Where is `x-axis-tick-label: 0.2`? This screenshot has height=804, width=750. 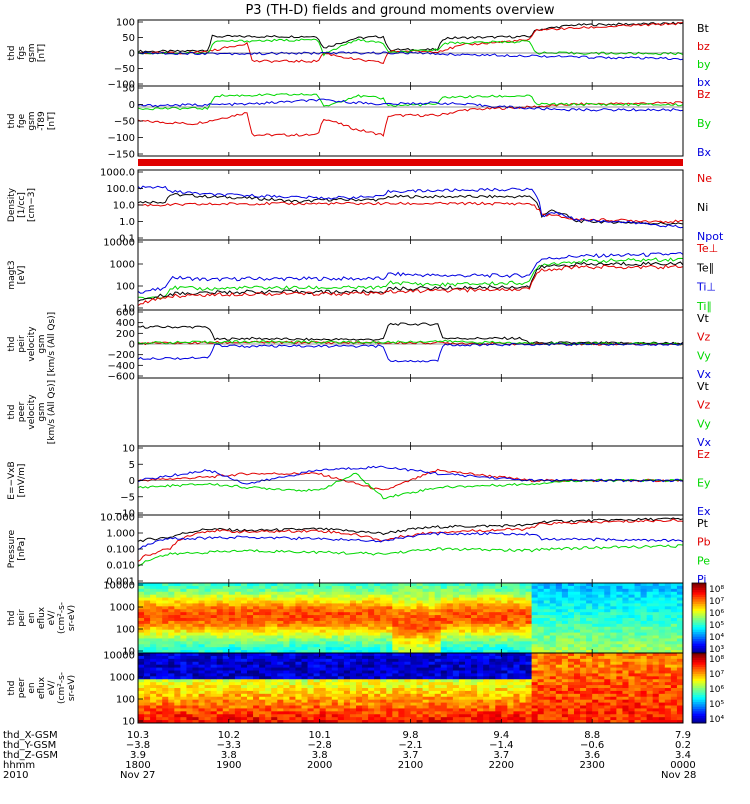 x-axis-tick-label: 0.2 is located at coordinates (683, 745).